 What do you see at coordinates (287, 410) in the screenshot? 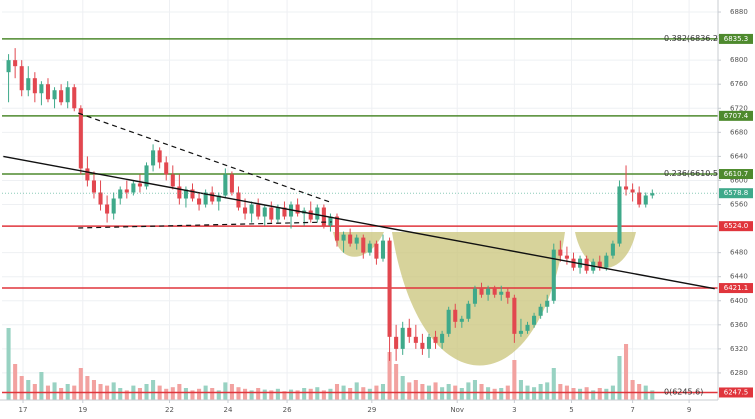
I see `x-tick-label: 26` at bounding box center [287, 410].